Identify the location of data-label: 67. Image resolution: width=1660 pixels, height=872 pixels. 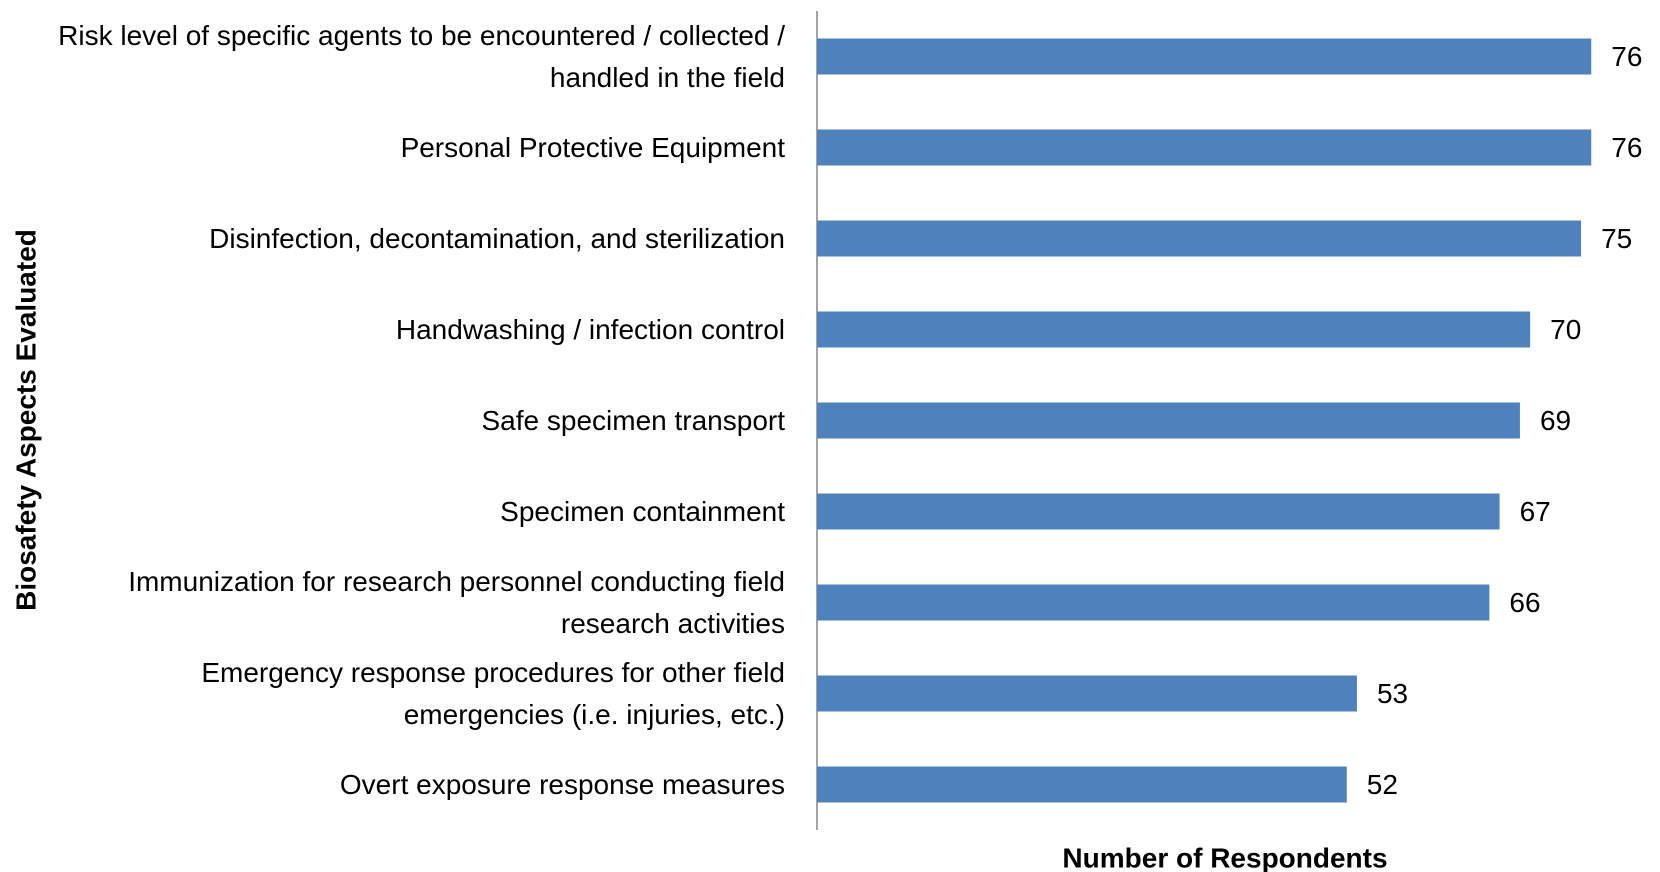
(1535, 511).